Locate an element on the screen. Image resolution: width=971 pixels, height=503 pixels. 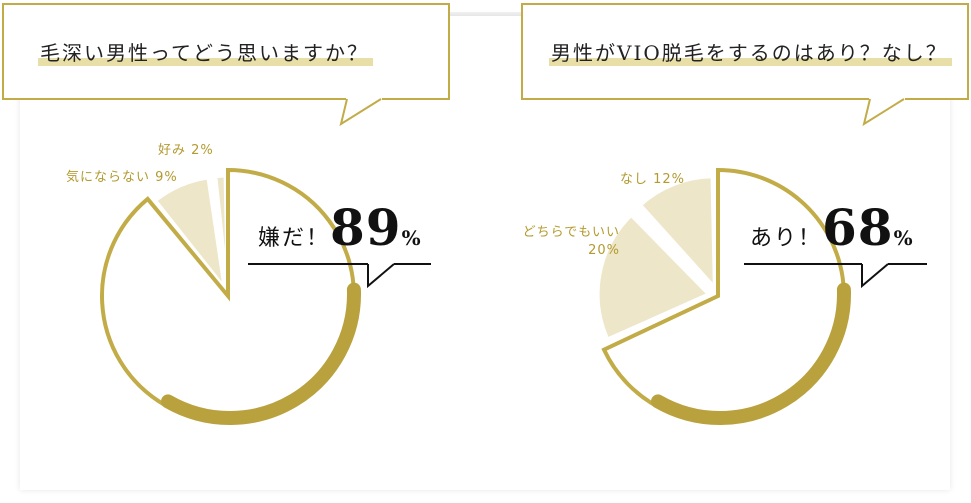
pie2-answer-unit: % is located at coordinates (903, 238).